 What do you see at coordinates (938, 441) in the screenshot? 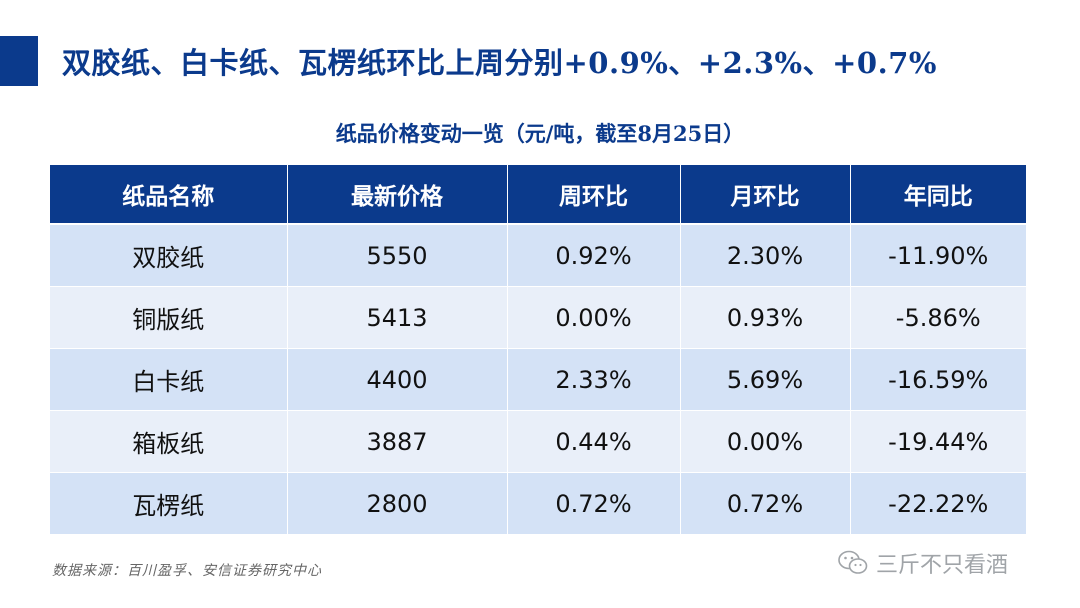
I see `year-change-cell: -19.44%` at bounding box center [938, 441].